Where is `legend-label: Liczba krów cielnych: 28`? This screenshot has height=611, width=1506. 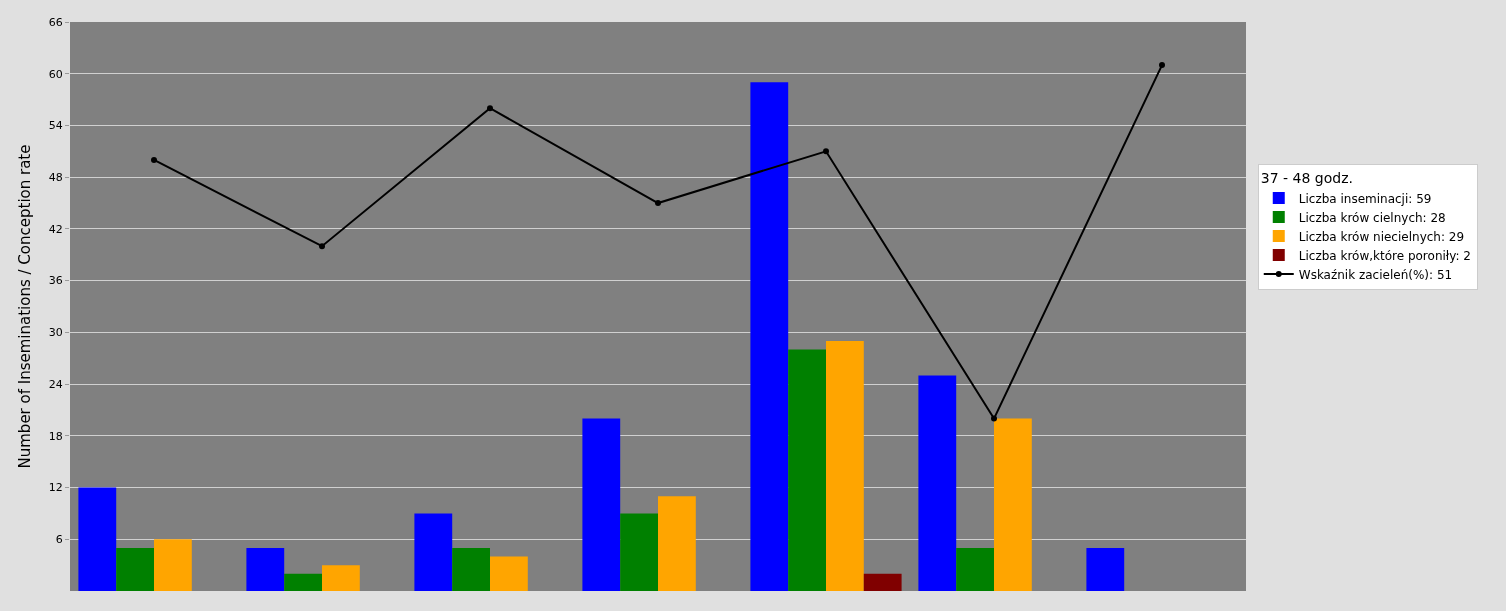 legend-label: Liczba krów cielnych: 28 is located at coordinates (1372, 217).